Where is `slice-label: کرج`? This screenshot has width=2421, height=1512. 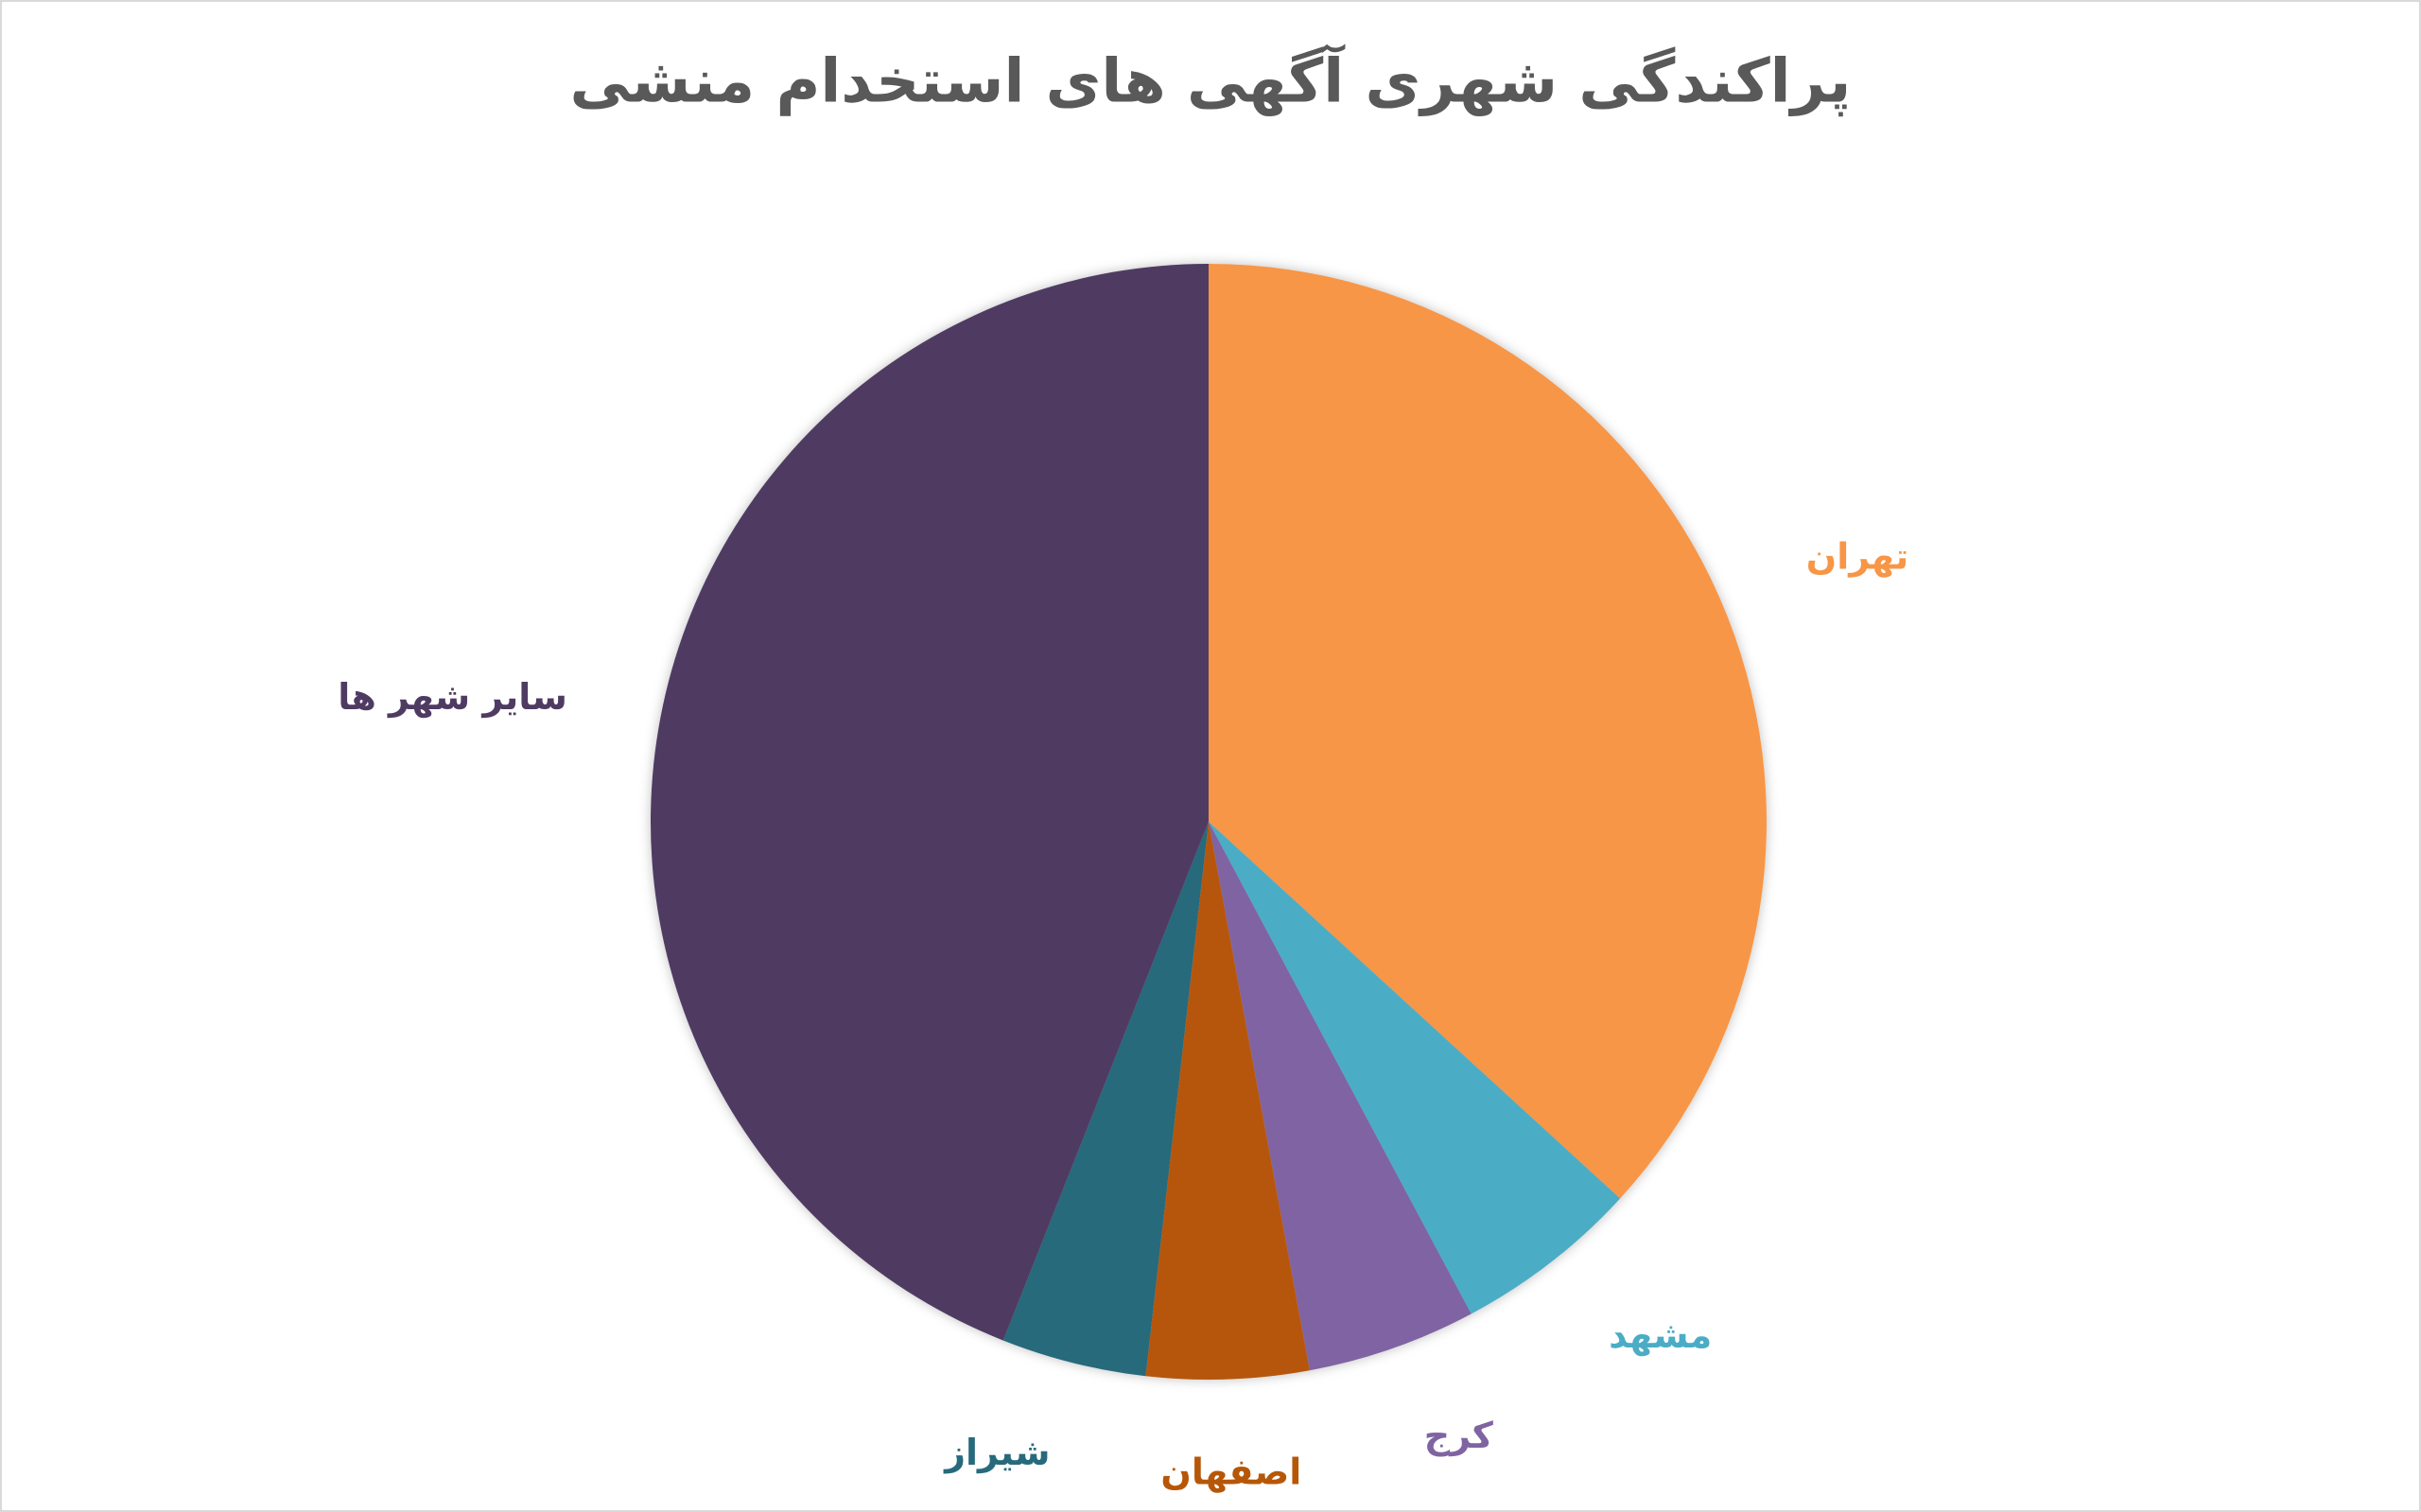
slice-label: کرج is located at coordinates (1459, 1435).